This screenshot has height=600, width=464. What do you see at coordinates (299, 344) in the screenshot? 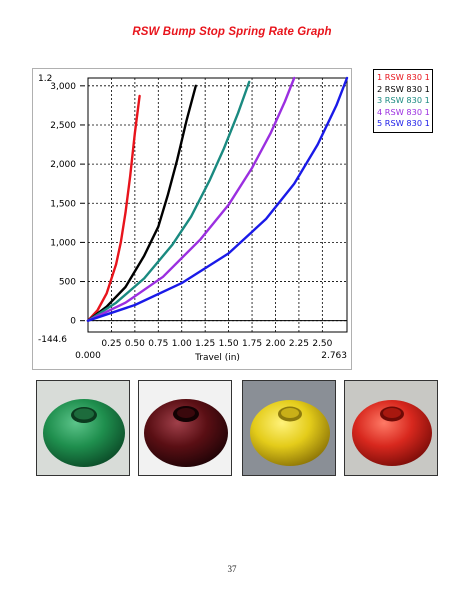
I see `x-tick-label: 2.25` at bounding box center [299, 344].